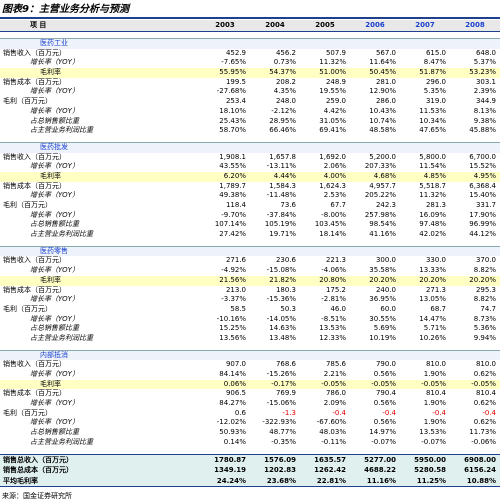 The height and width of the screenshot is (501, 500). Describe the element at coordinates (384, 328) in the screenshot. I see `cell: 5.69%` at that location.